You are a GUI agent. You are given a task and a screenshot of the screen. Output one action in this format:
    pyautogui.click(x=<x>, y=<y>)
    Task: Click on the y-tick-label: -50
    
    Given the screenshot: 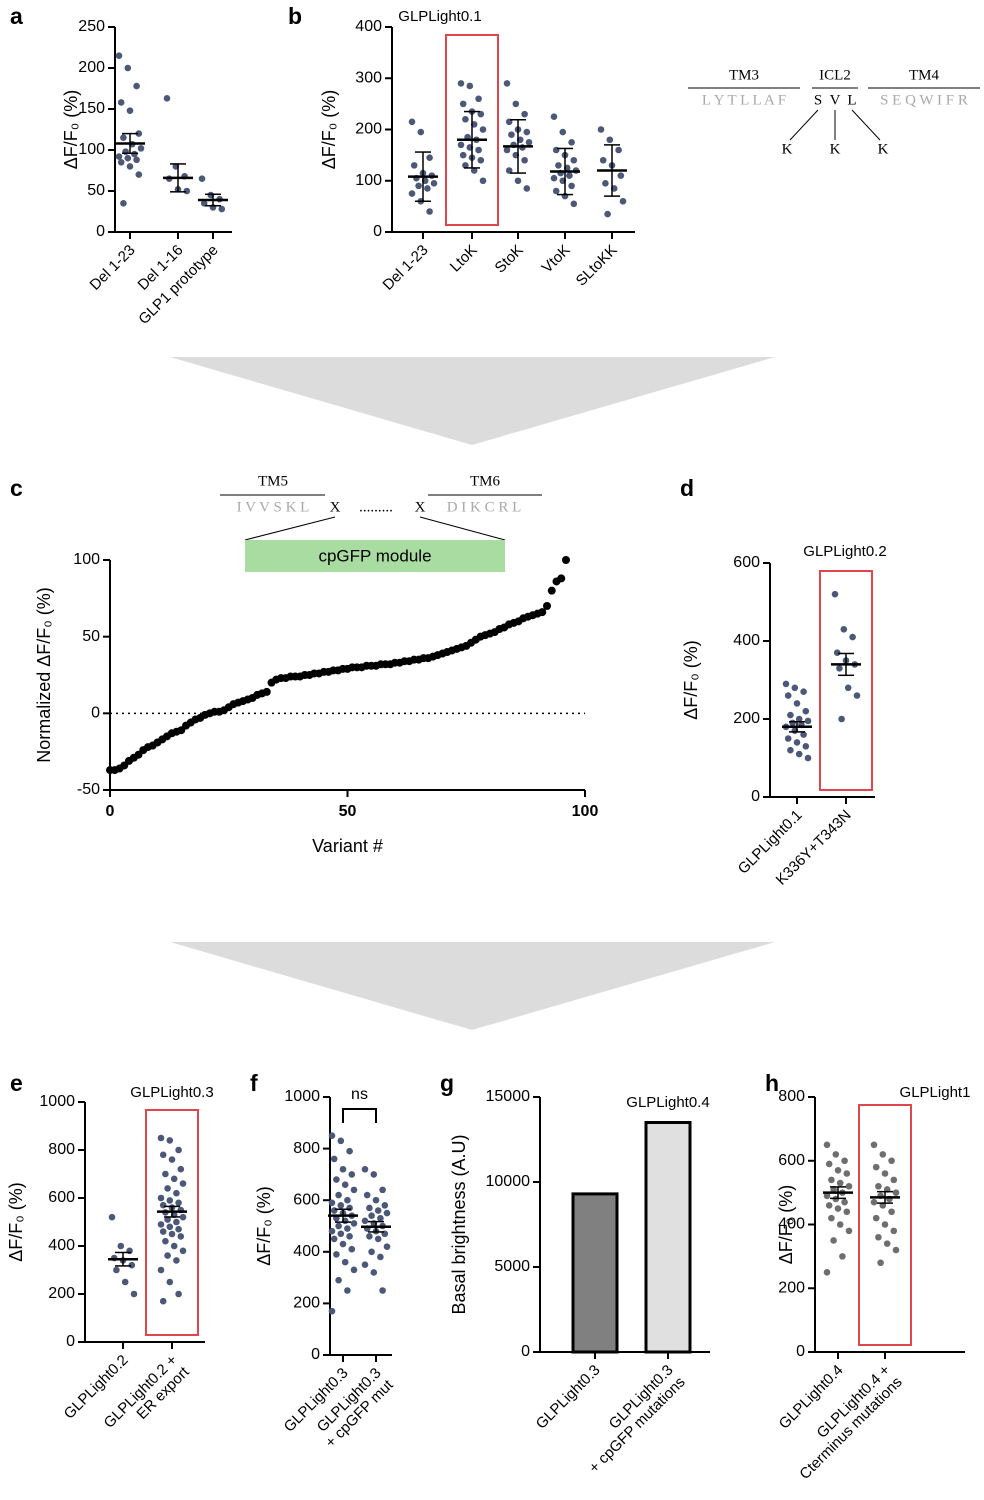 What is the action you would take?
    pyautogui.click(x=88, y=789)
    